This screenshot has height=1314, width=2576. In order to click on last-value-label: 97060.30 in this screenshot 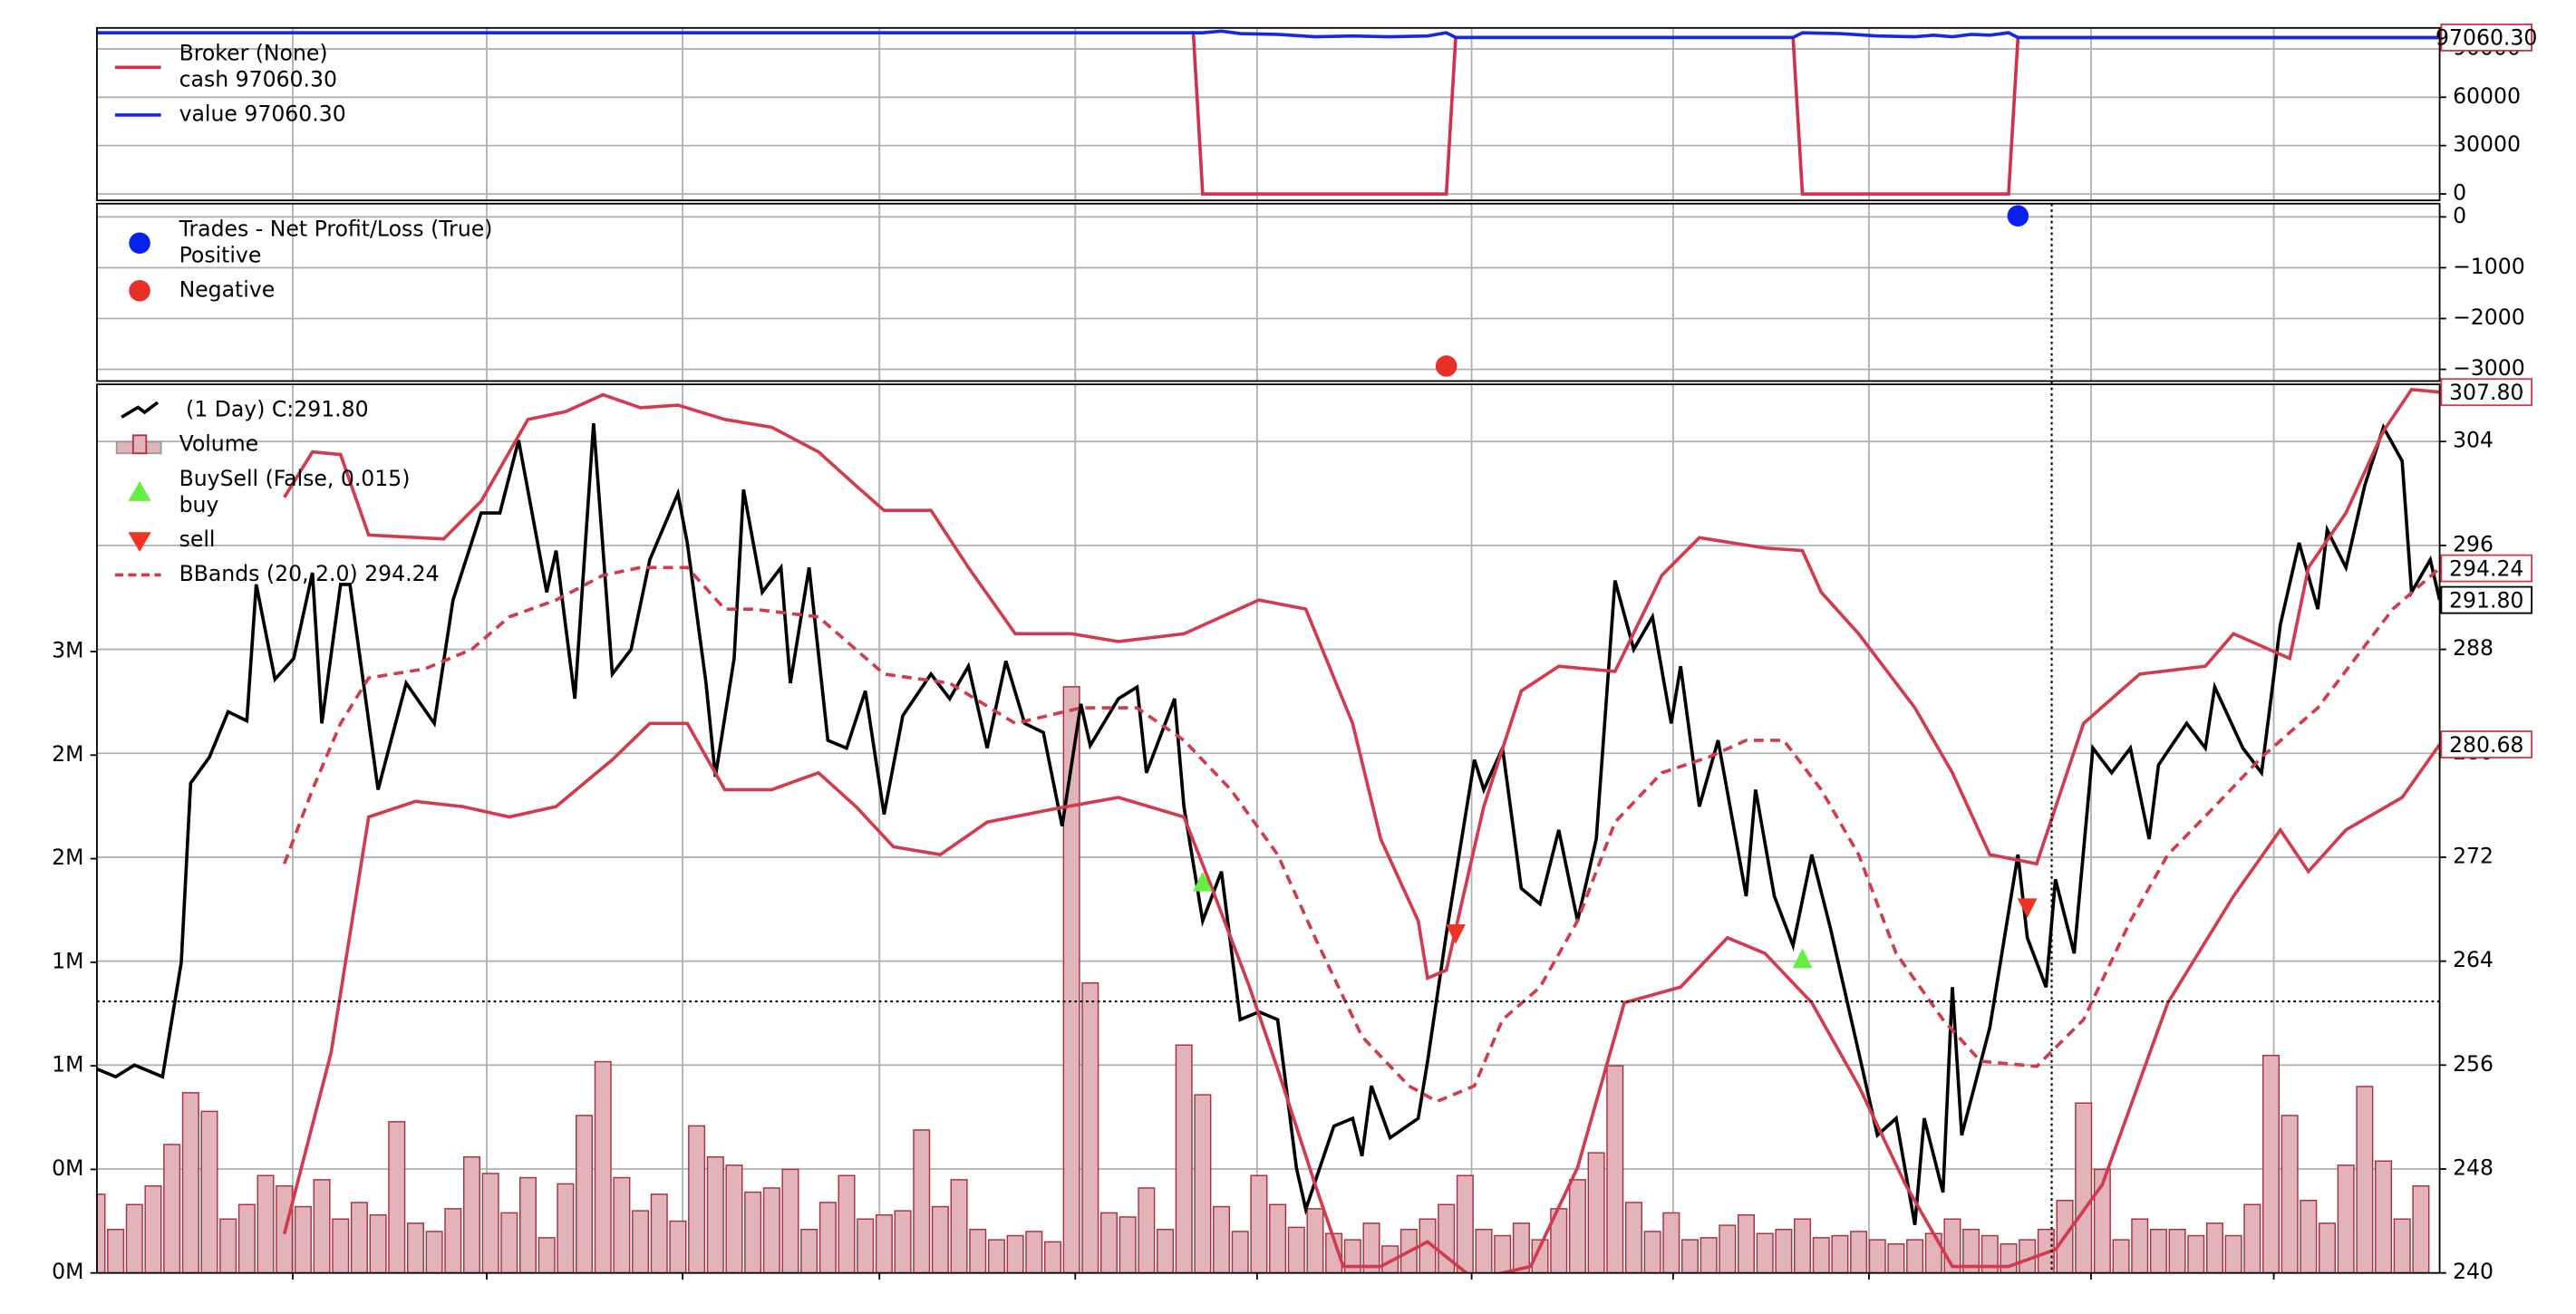, I will do `click(2486, 38)`.